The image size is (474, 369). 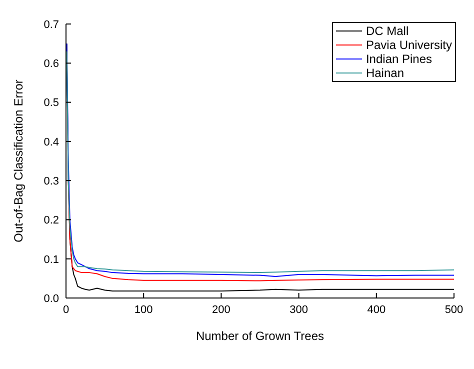 What do you see at coordinates (385, 73) in the screenshot?
I see `legend-label: Hainan` at bounding box center [385, 73].